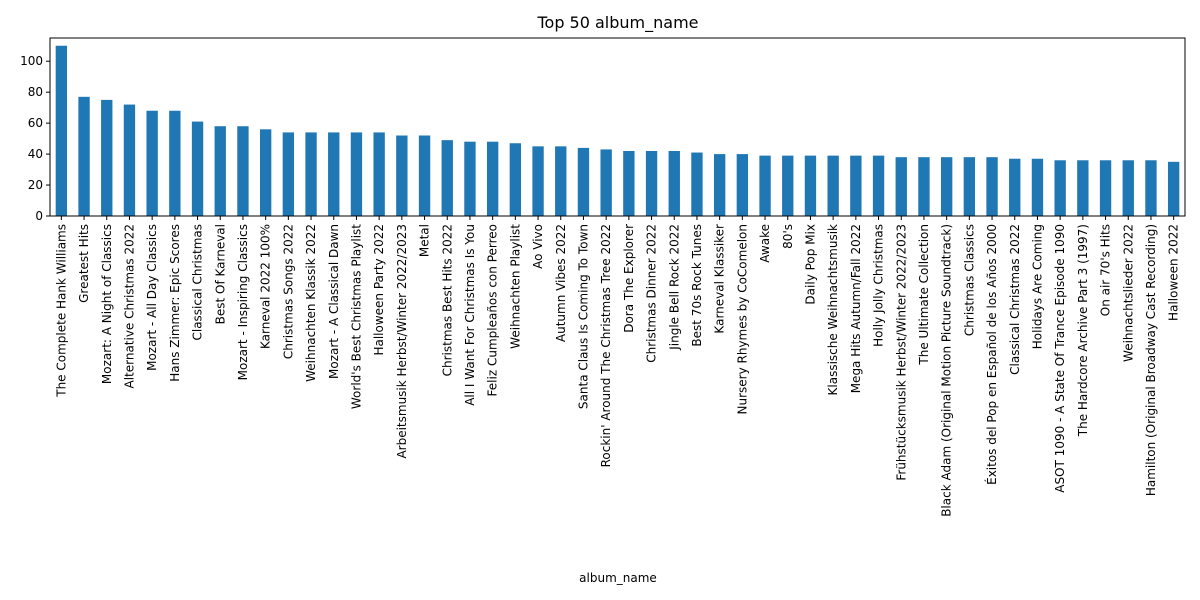  I want to click on x-tick-label: Mega Hits Autumn/Fall 2022, so click(856, 308).